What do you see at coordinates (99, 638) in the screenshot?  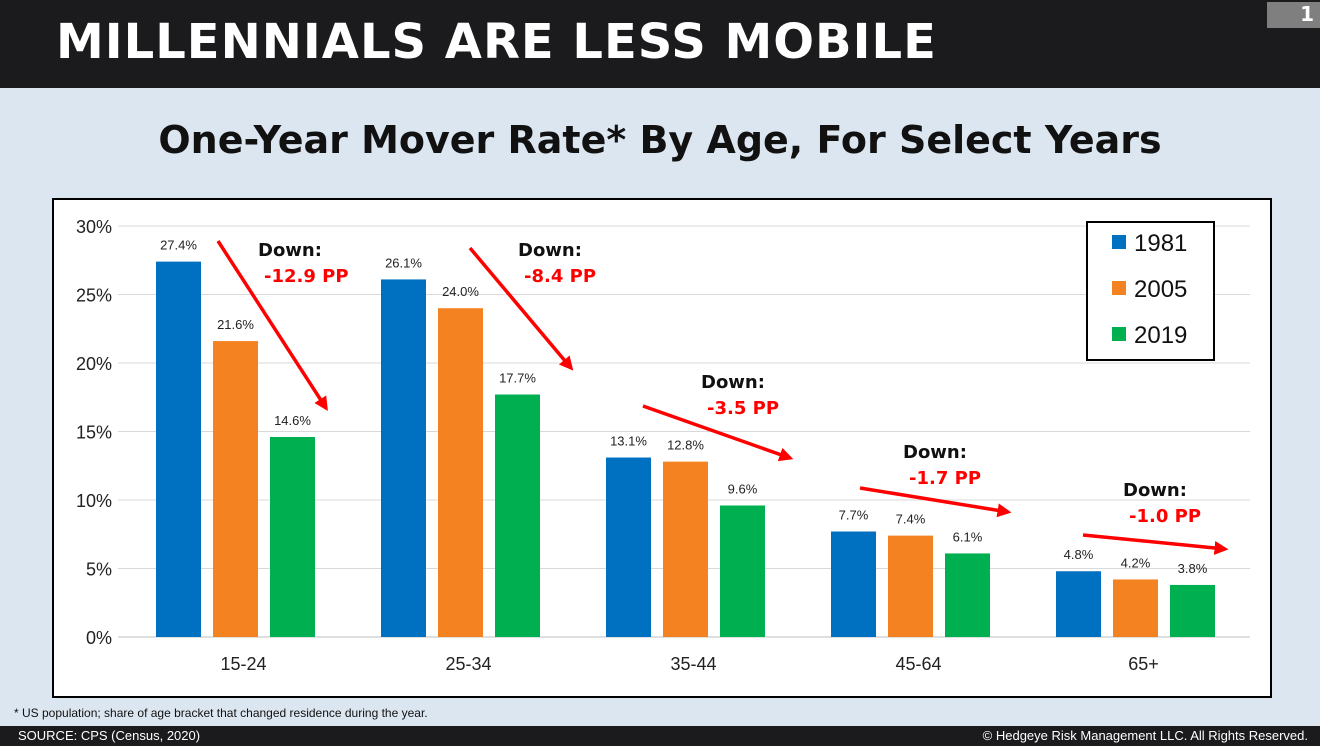 I see `y-tick-label: 0%` at bounding box center [99, 638].